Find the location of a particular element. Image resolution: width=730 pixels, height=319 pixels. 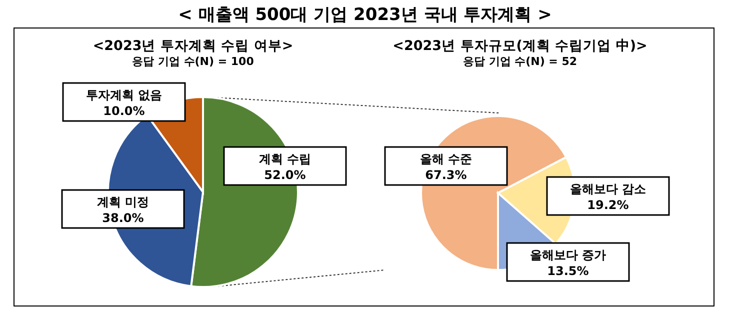

chart-subtitle: <2023년 투자규모(계획 수립기업 中)> is located at coordinates (520, 46).